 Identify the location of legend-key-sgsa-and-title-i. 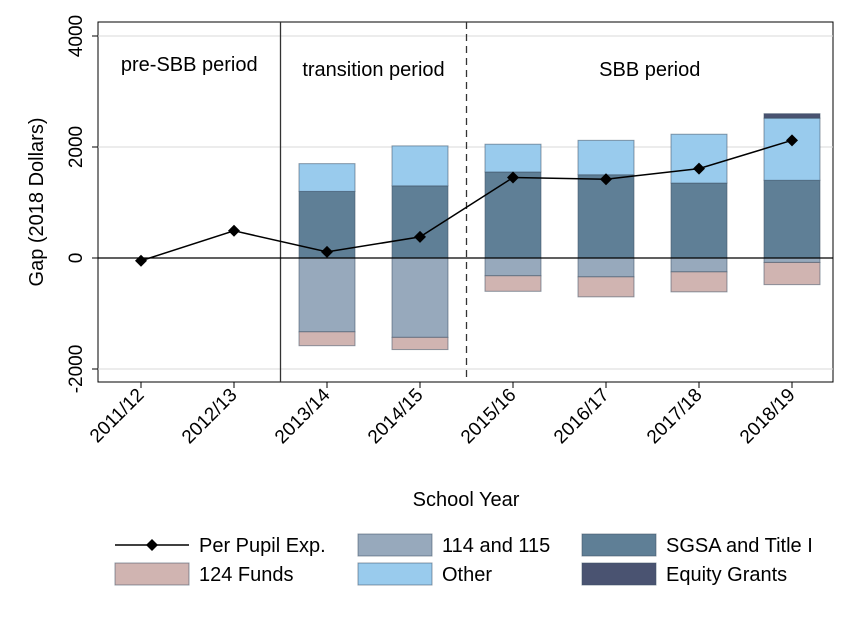
(619, 545).